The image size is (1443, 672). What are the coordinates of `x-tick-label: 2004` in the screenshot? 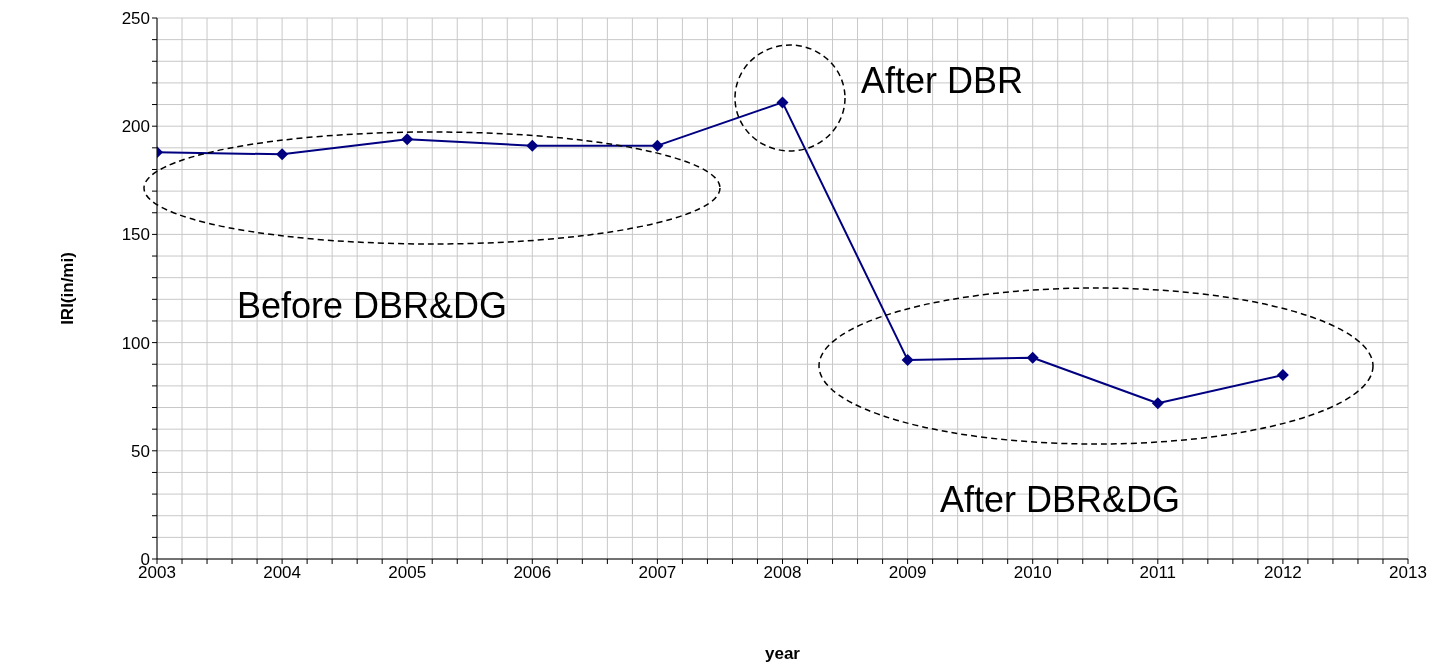 It's located at (282, 573).